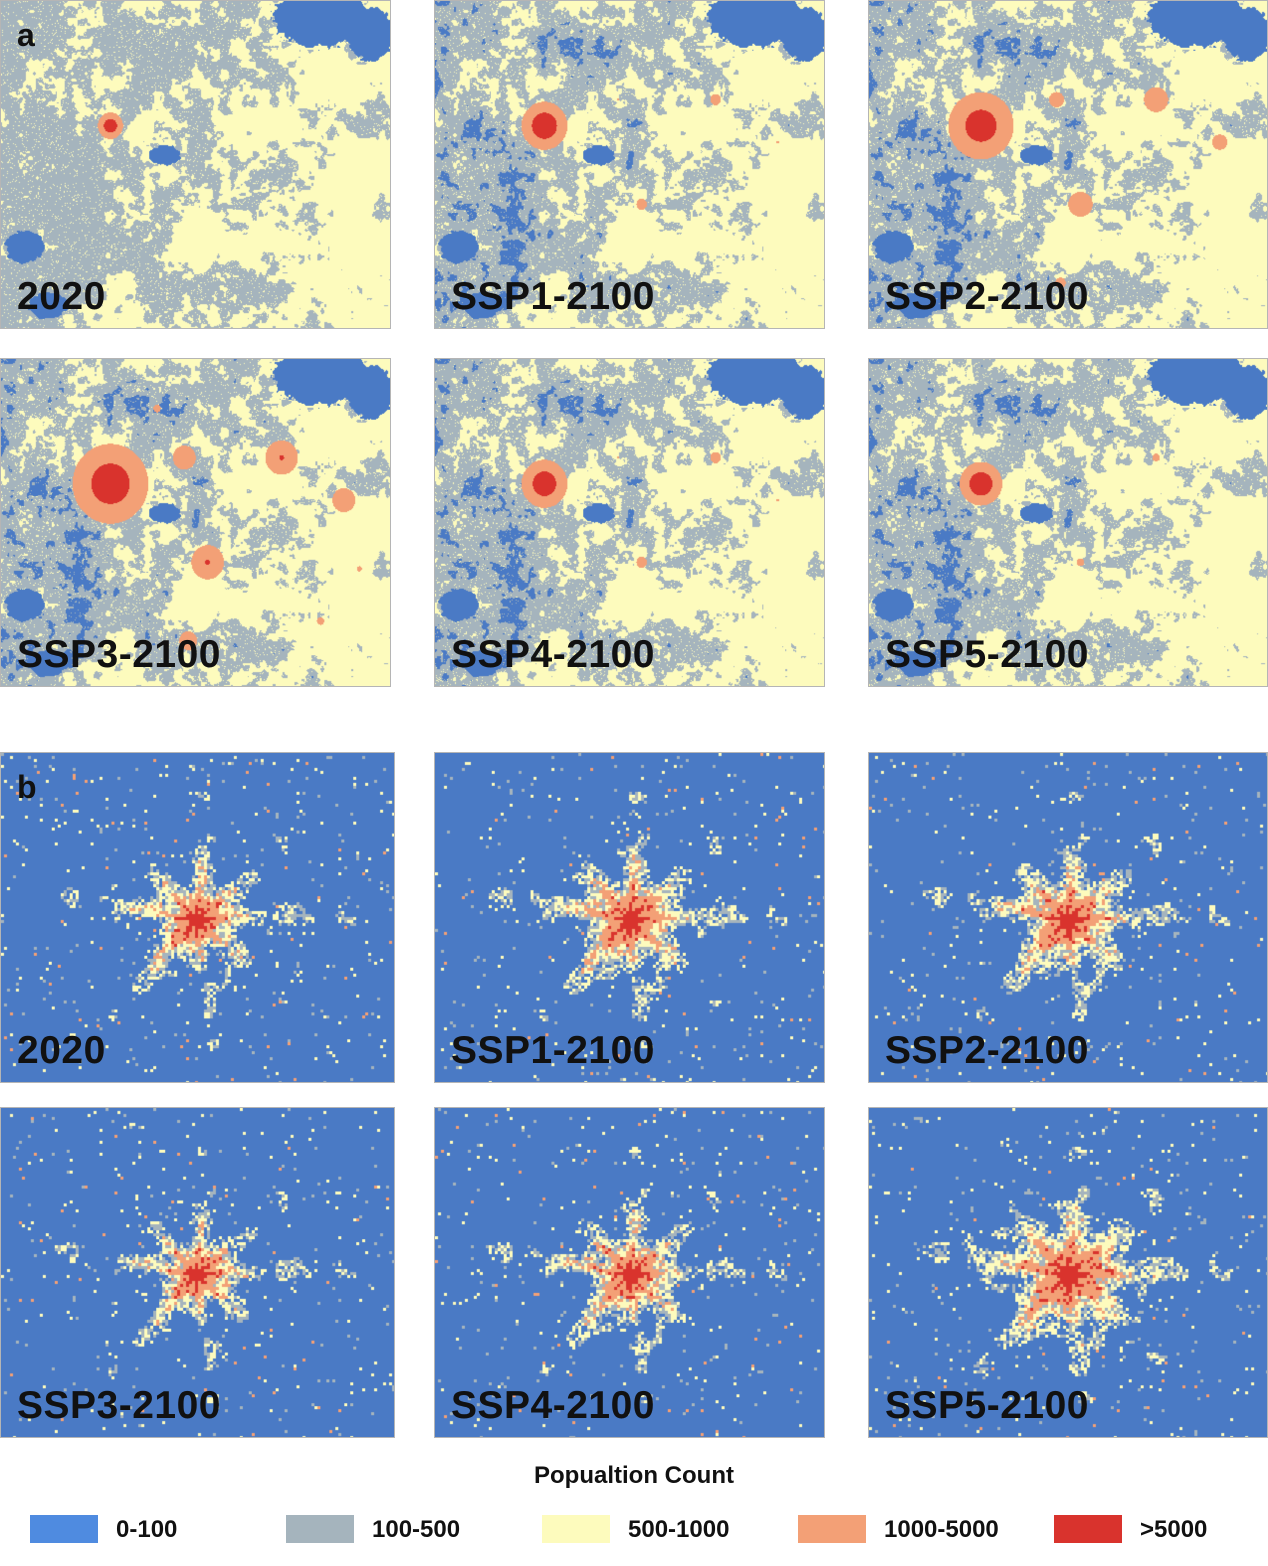 The width and height of the screenshot is (1268, 1566). Describe the element at coordinates (679, 1529) in the screenshot. I see `legend-label: 500-1000` at that location.